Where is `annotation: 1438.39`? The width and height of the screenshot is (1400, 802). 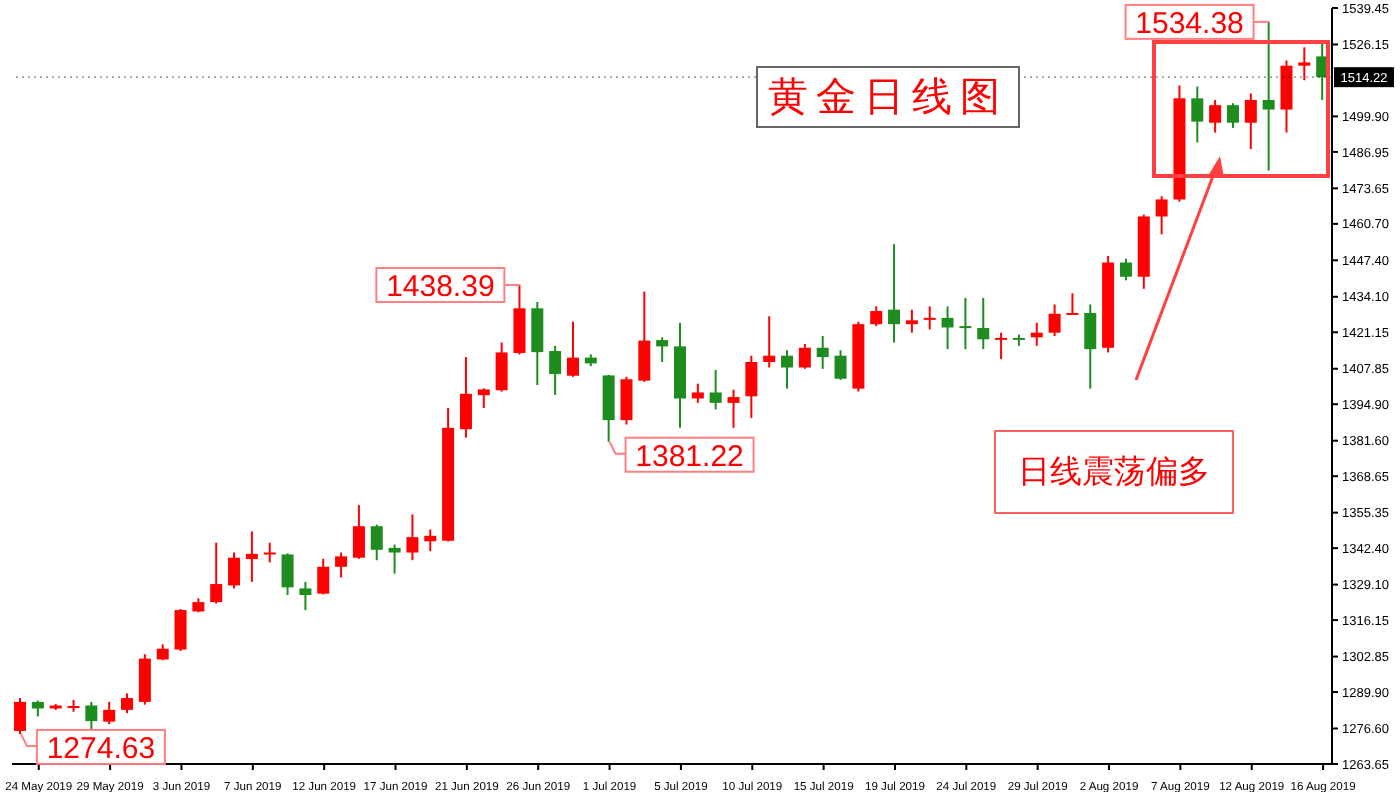 annotation: 1438.39 is located at coordinates (440, 287).